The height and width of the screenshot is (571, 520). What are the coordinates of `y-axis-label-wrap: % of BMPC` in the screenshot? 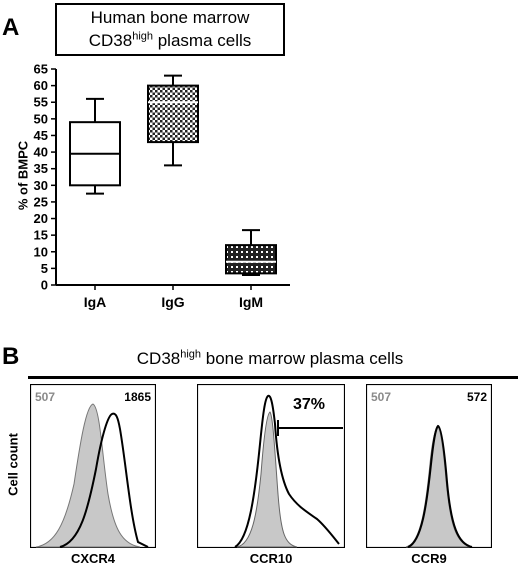 It's located at (39, 175).